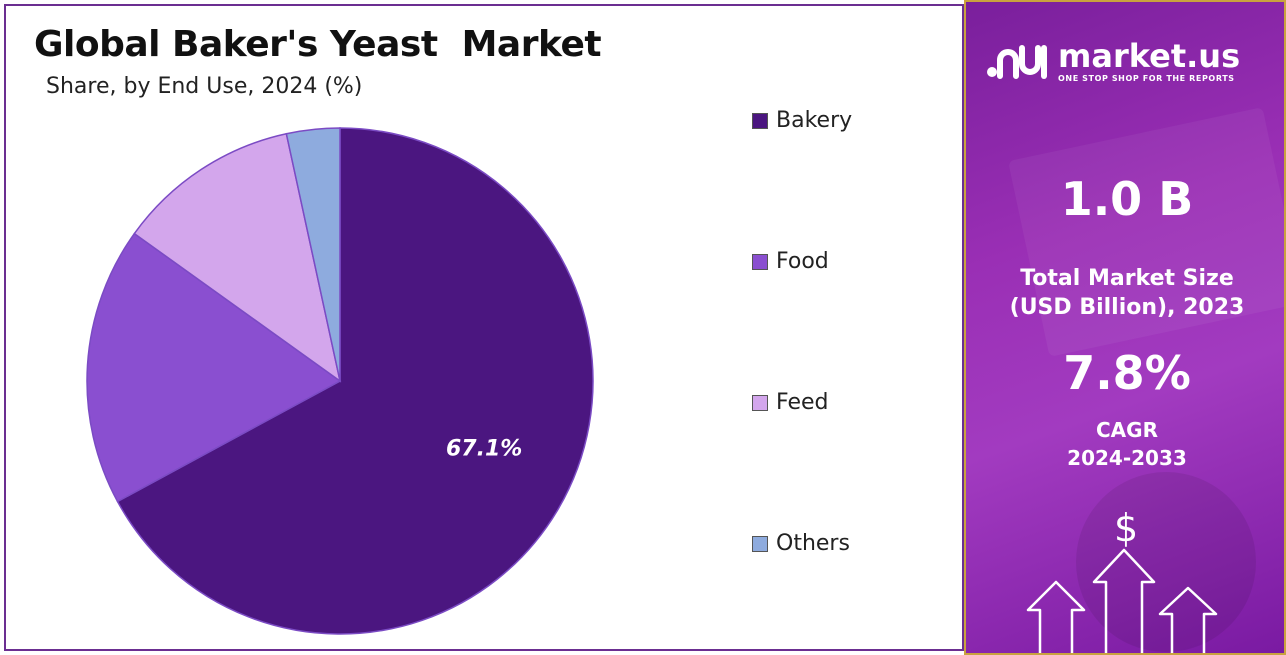  I want to click on chart-title: Global Baker's Yeast Market, so click(318, 44).